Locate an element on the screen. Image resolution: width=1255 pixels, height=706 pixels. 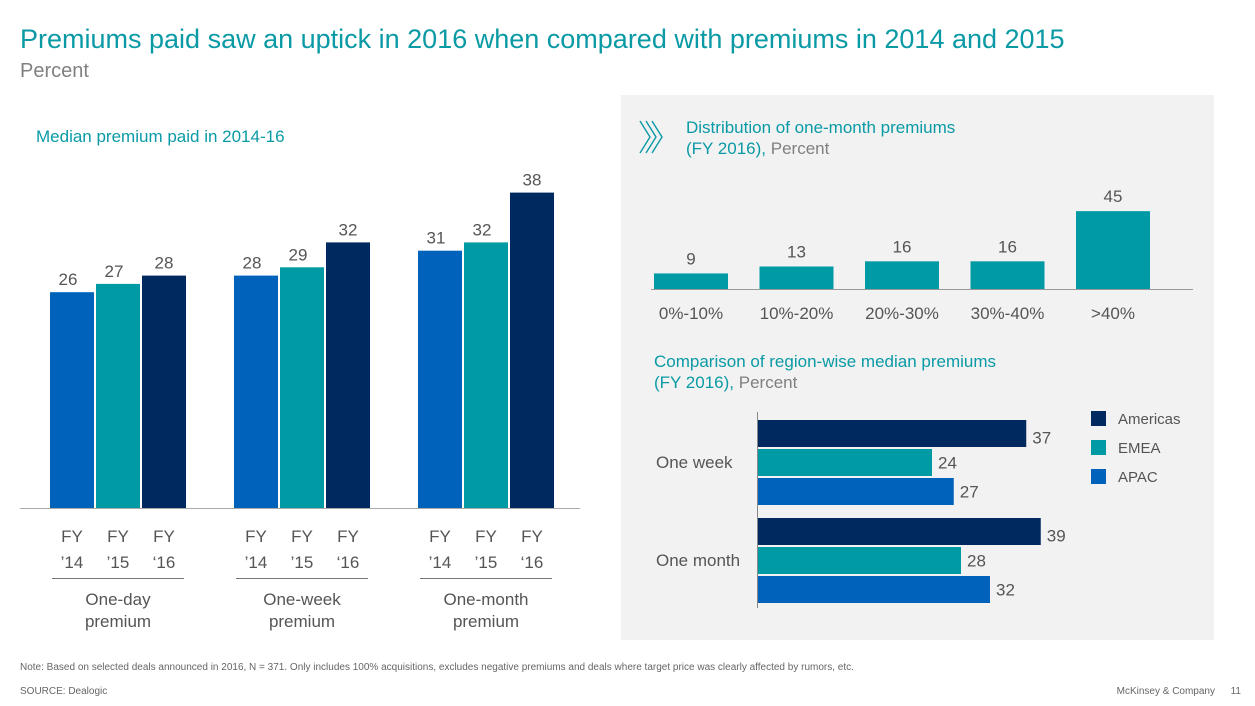
distribution-value-label: 9 is located at coordinates (690, 258).